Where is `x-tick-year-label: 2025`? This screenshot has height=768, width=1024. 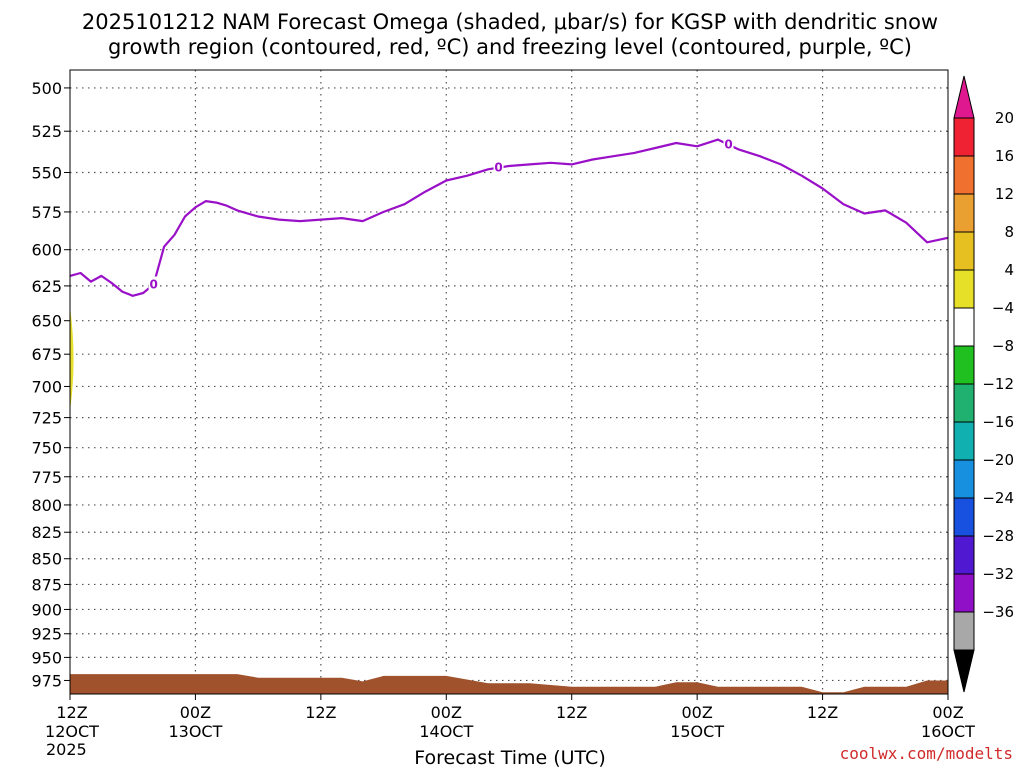
x-tick-year-label: 2025 is located at coordinates (66, 749).